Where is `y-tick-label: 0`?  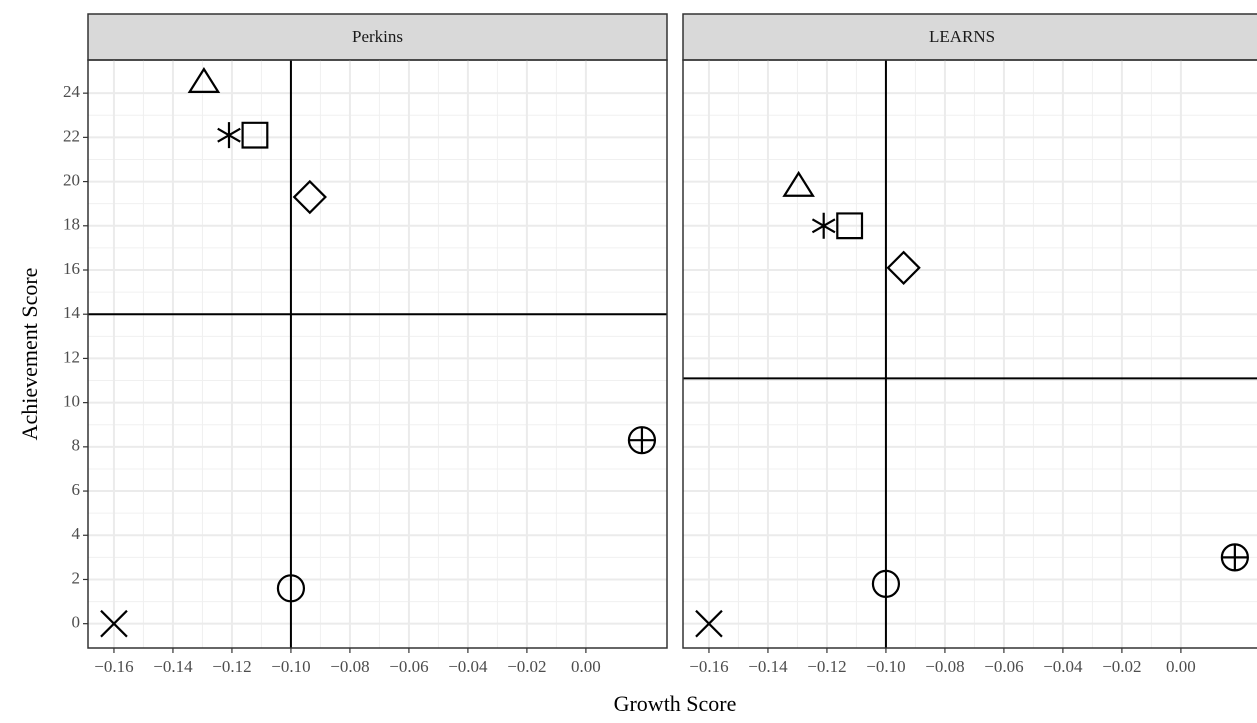 y-tick-label: 0 is located at coordinates (76, 622).